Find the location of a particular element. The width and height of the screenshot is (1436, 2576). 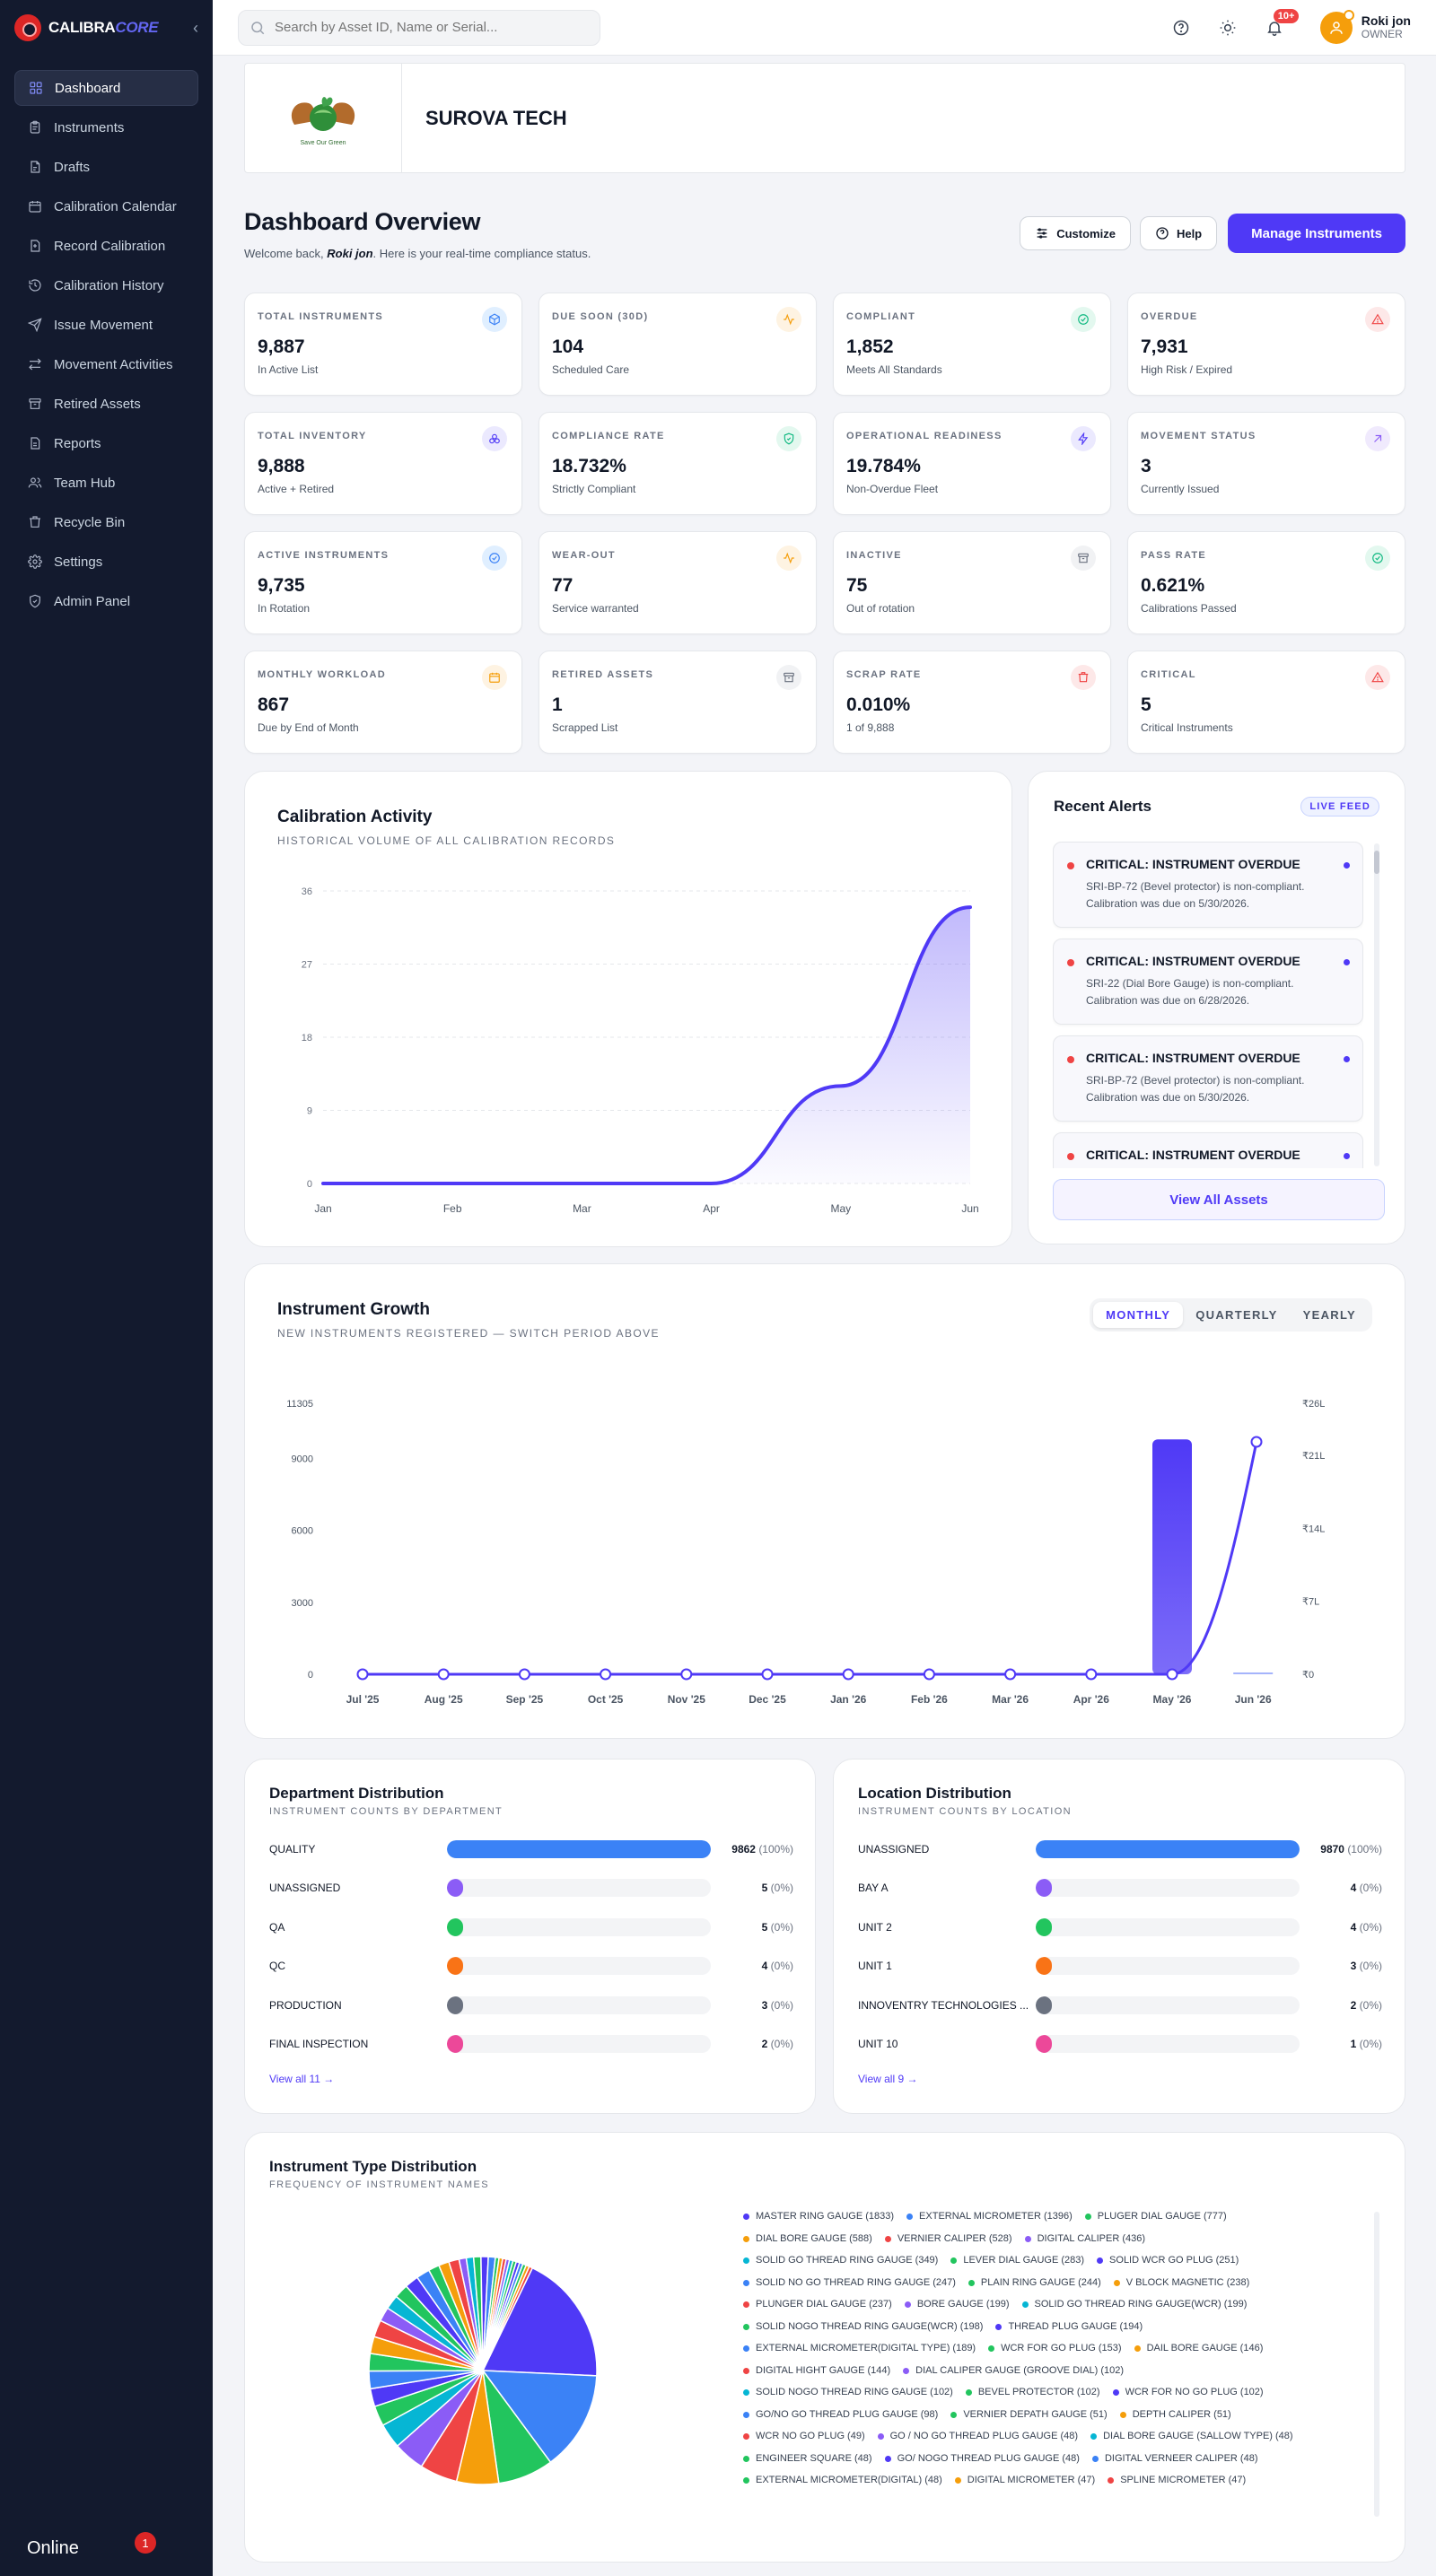

period-quarterly-button: QUARTERLY is located at coordinates (1236, 1315).